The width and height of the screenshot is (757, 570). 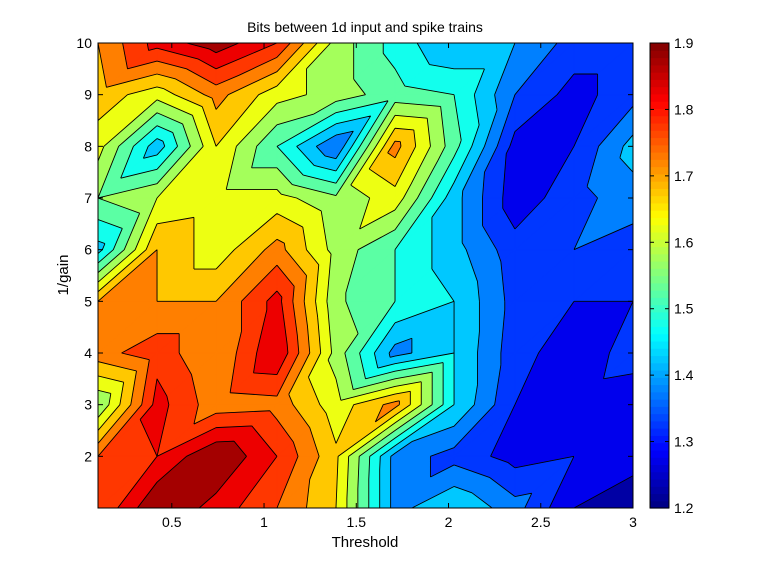 What do you see at coordinates (357, 522) in the screenshot?
I see `x-tick-label: 1.5` at bounding box center [357, 522].